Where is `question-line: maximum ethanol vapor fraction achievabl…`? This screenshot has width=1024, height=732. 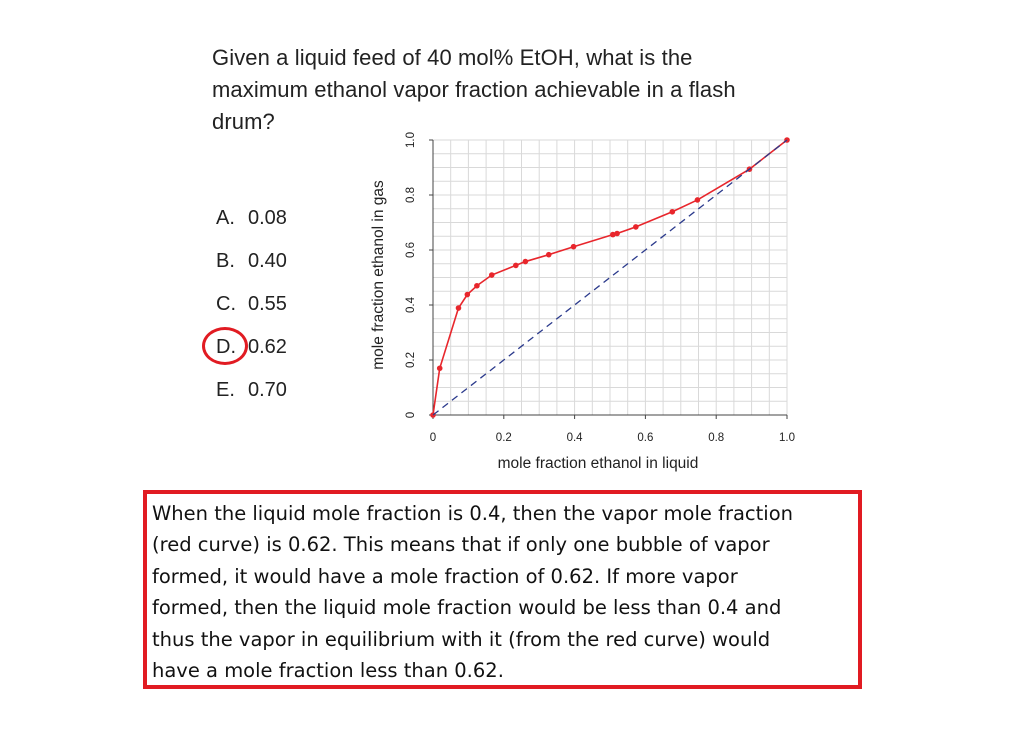 question-line: maximum ethanol vapor fraction achievabl… is located at coordinates (474, 89).